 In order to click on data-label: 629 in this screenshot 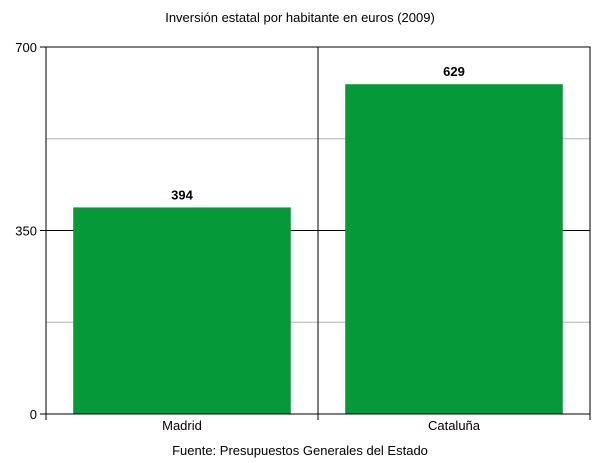, I will do `click(454, 71)`.